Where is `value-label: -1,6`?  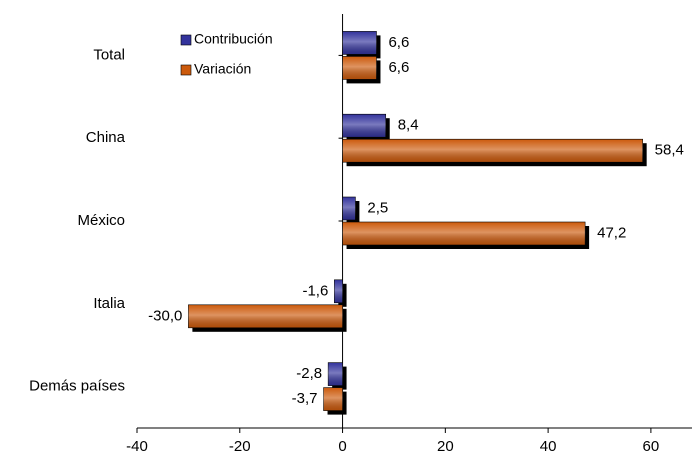 value-label: -1,6 is located at coordinates (315, 290).